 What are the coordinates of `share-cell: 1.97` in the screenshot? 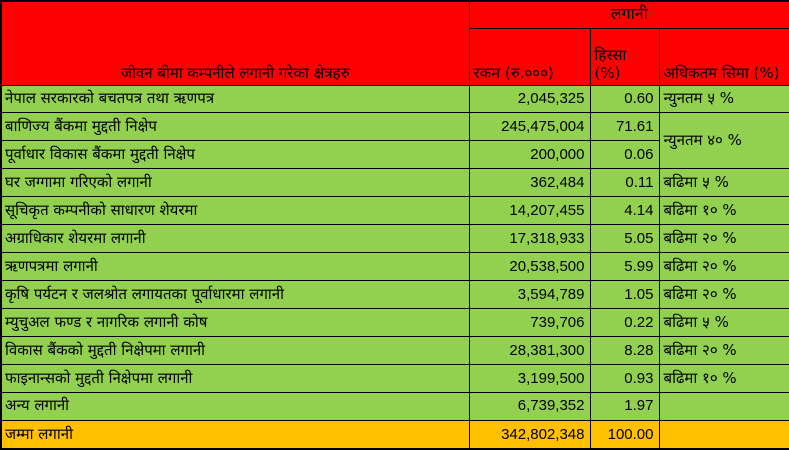 It's located at (624, 406).